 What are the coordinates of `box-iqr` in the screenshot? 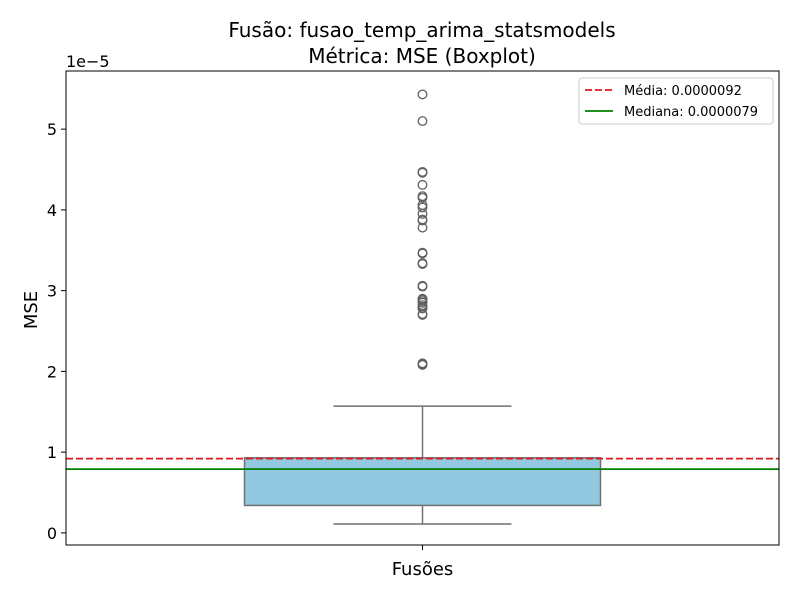 It's located at (422, 482).